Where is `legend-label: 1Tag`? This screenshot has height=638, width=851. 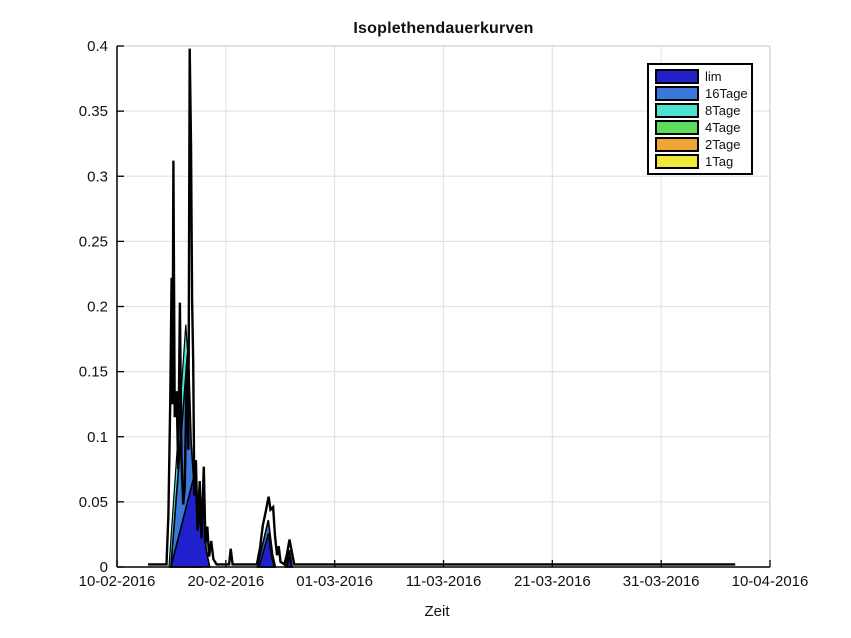
legend-label: 1Tag is located at coordinates (719, 161).